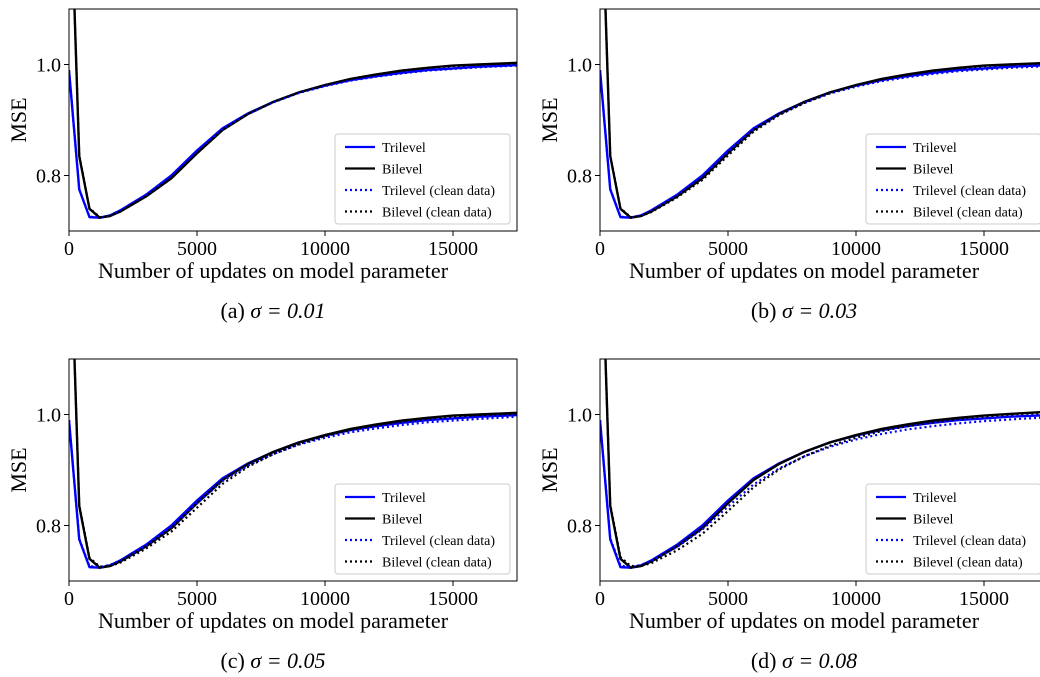 This screenshot has height=677, width=1040. I want to click on subplot-caption: (a) σ = 0.01, so click(272, 310).